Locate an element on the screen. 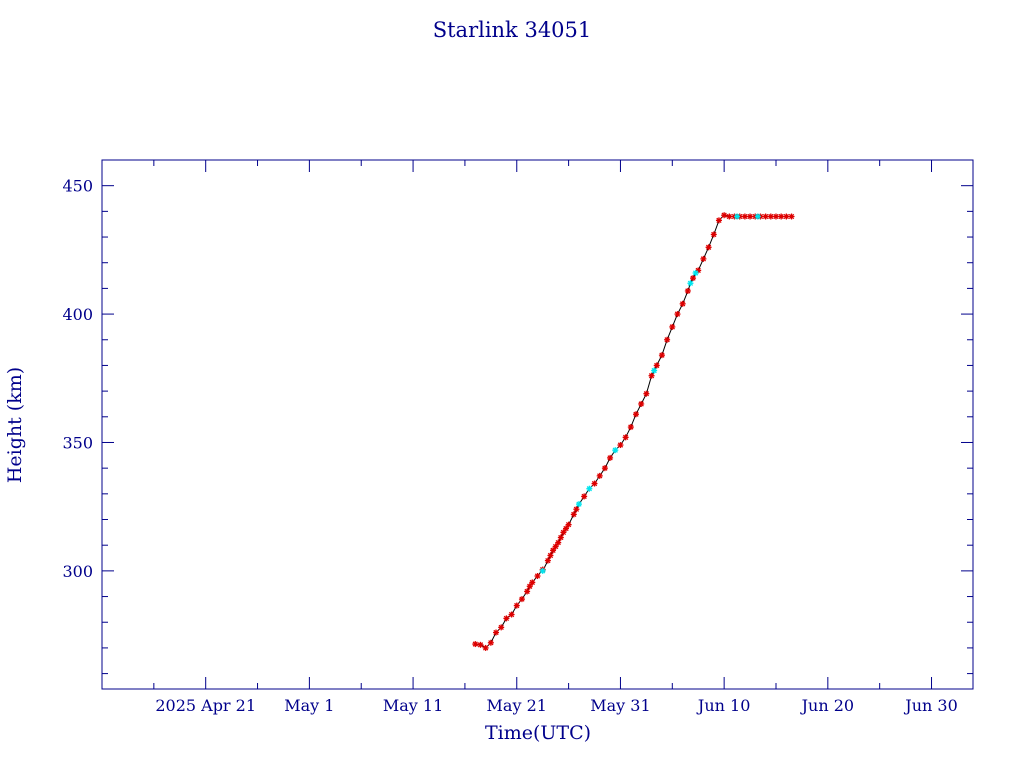 The height and width of the screenshot is (768, 1024). y-tick-label: 350 is located at coordinates (77, 442).